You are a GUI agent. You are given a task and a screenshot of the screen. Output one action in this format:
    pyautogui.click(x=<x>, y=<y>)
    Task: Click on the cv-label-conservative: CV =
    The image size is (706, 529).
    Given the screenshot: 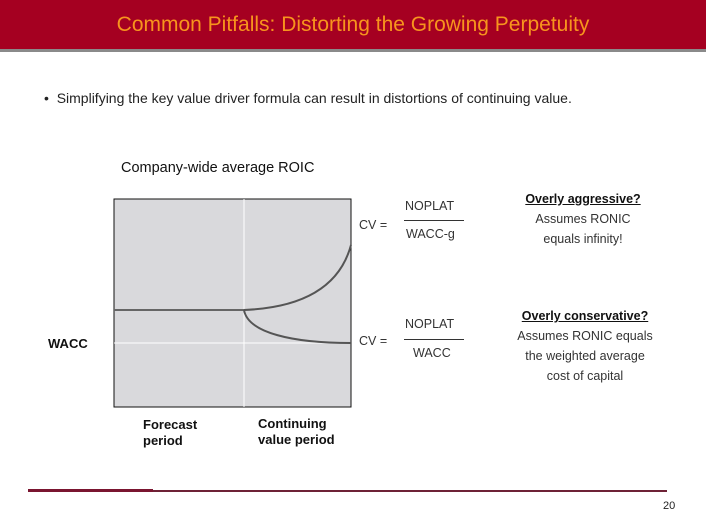 What is the action you would take?
    pyautogui.click(x=373, y=341)
    